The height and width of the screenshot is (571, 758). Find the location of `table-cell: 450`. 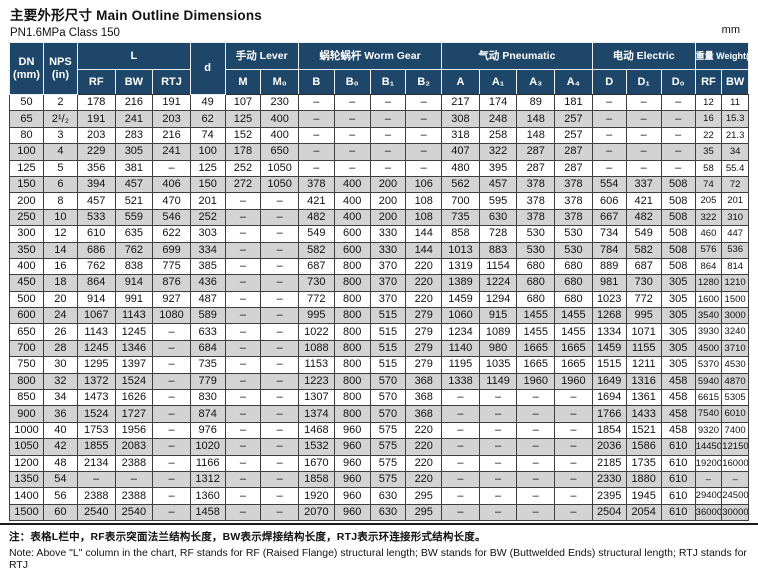

table-cell: 450 is located at coordinates (26, 283).